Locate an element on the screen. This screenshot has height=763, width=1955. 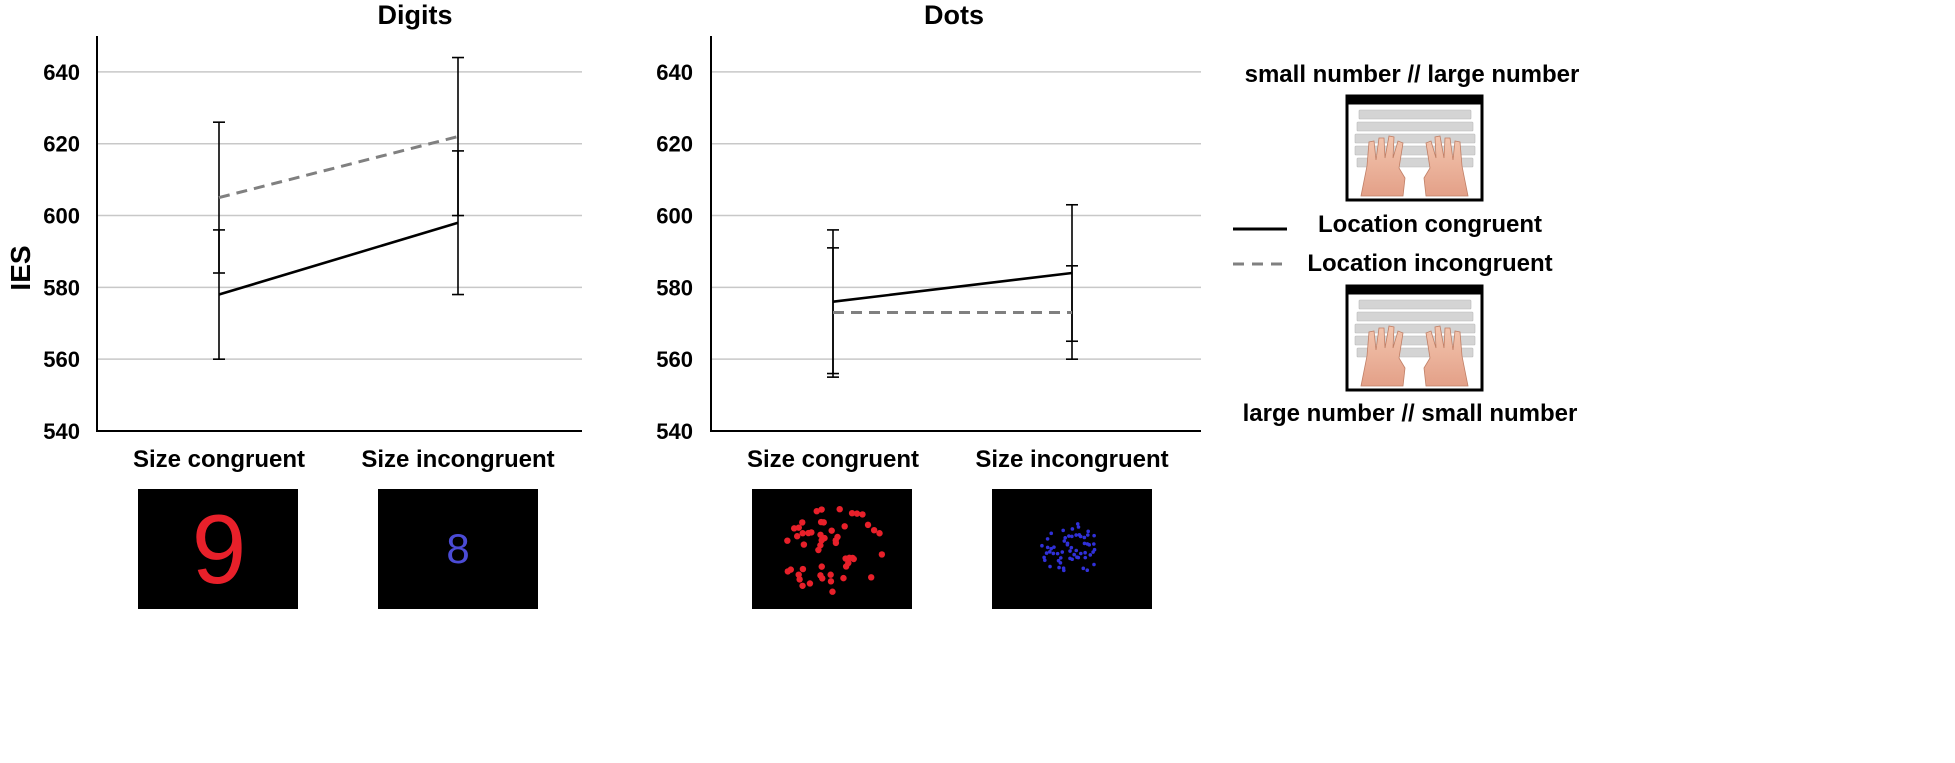
digits-y-tick-540: 540 is located at coordinates (61, 431).